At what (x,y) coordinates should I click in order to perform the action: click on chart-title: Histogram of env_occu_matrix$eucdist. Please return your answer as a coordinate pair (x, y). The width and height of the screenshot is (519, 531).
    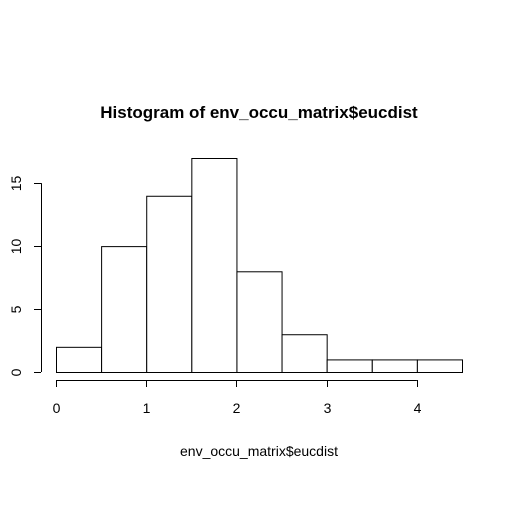
    Looking at the image, I should click on (259, 112).